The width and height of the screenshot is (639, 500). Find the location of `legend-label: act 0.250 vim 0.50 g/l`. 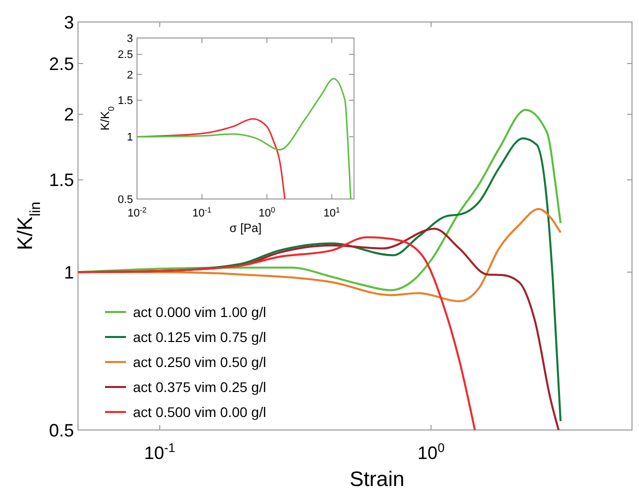

legend-label: act 0.250 vim 0.50 g/l is located at coordinates (199, 362).